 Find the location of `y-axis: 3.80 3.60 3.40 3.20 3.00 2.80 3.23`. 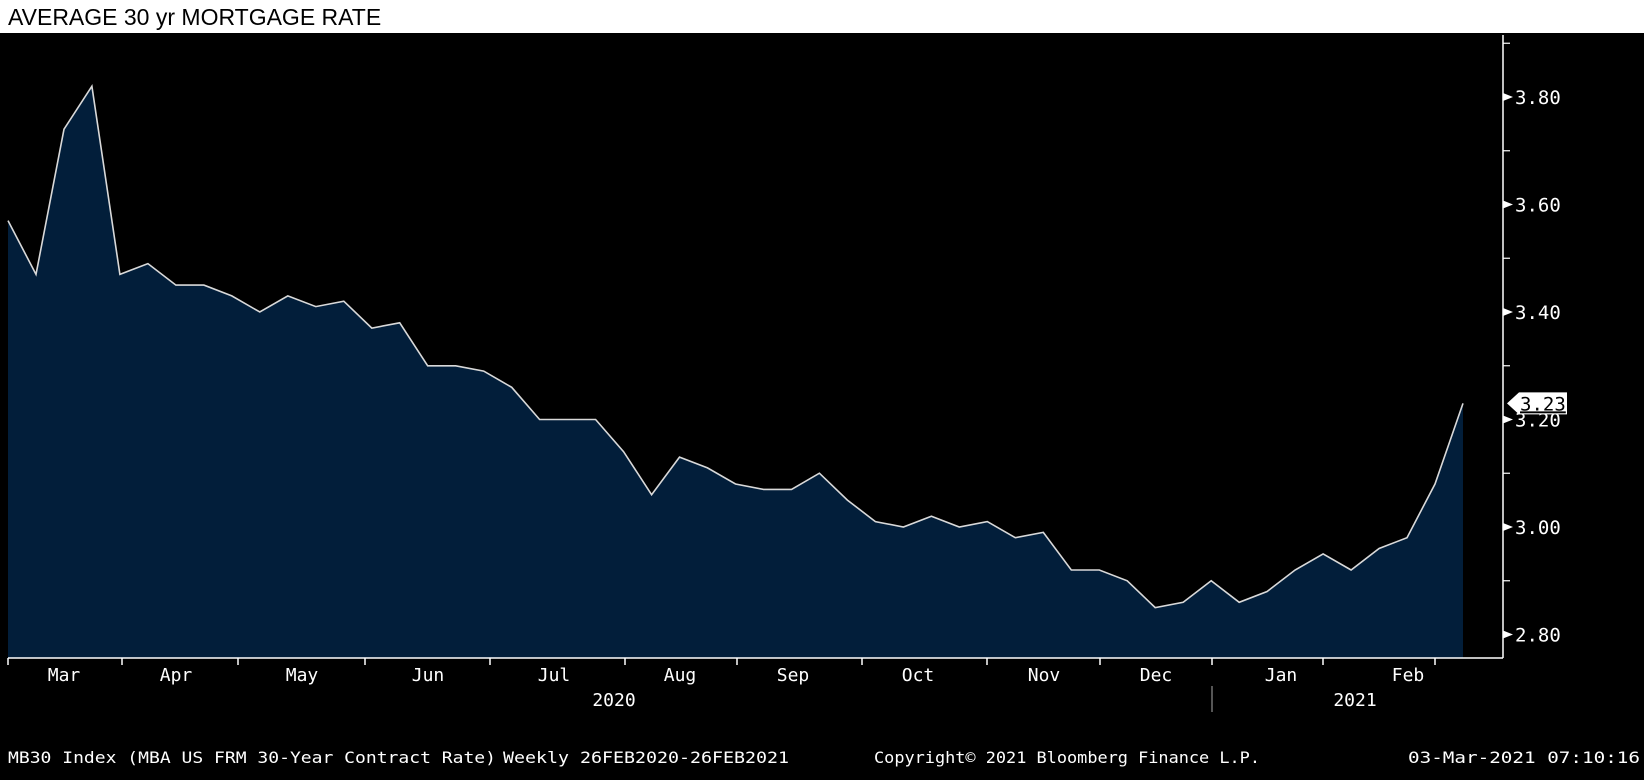

y-axis: 3.80 3.60 3.40 3.20 3.00 2.80 3.23 is located at coordinates (1534, 346).